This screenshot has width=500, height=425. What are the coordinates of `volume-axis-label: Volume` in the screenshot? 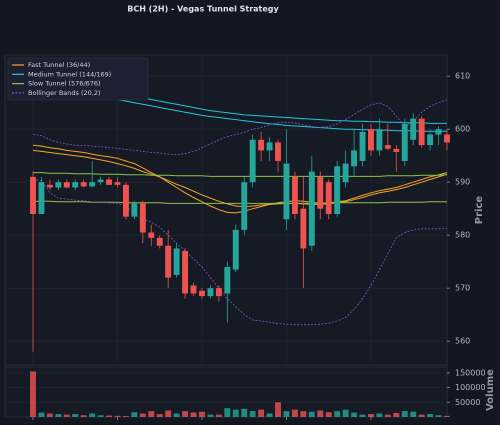 It's located at (490, 390).